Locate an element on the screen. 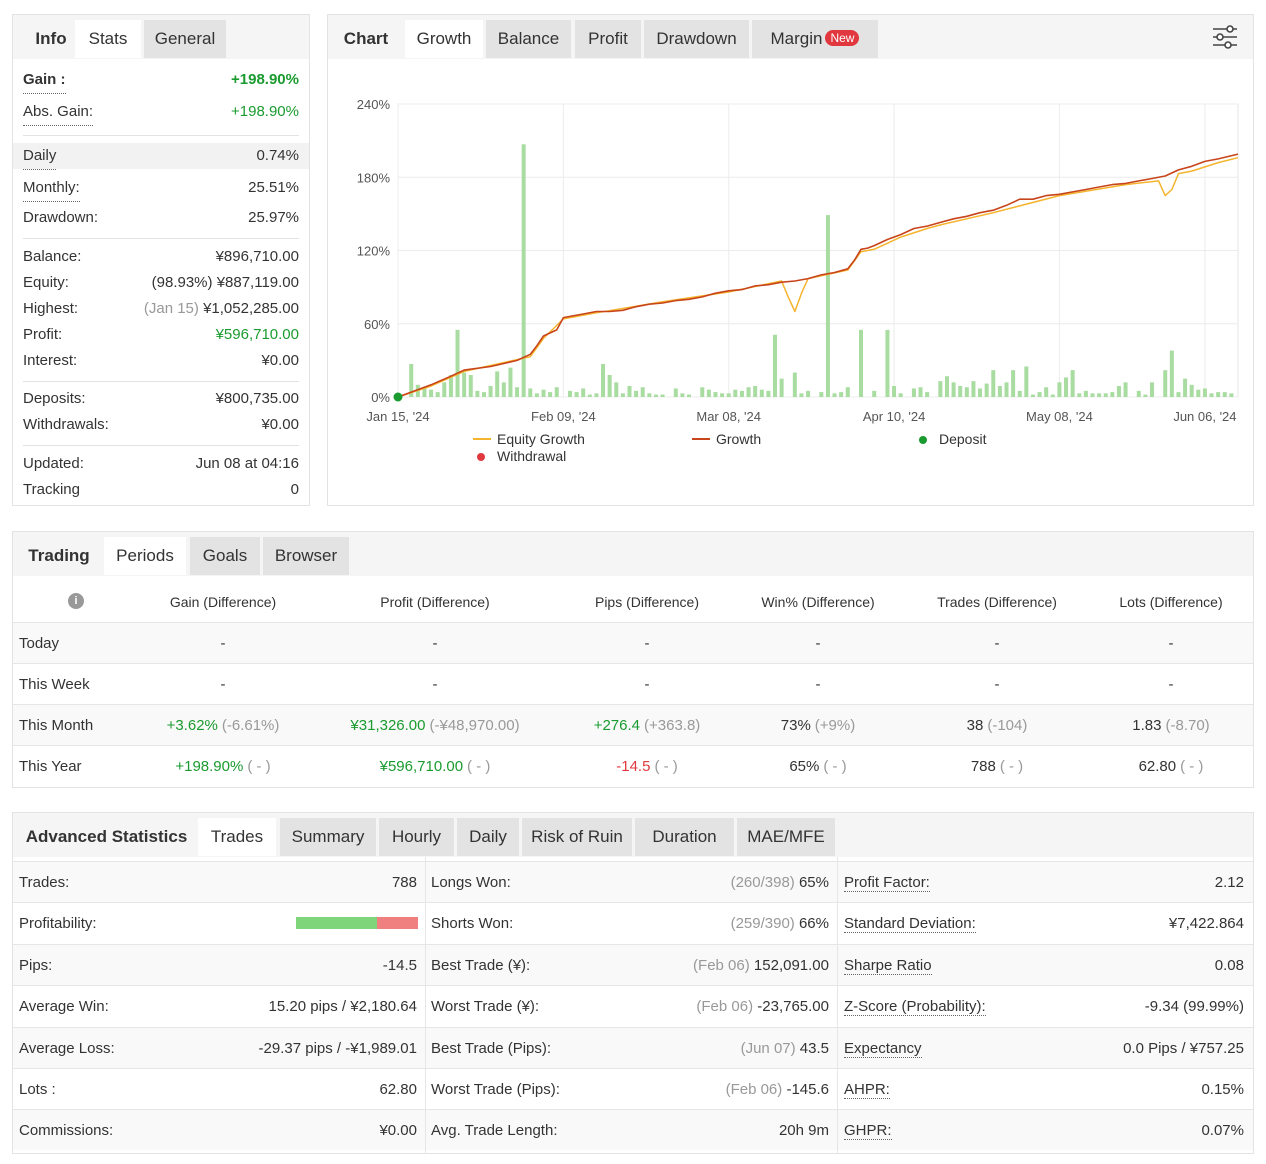  tab-trades: Trades is located at coordinates (237, 837).